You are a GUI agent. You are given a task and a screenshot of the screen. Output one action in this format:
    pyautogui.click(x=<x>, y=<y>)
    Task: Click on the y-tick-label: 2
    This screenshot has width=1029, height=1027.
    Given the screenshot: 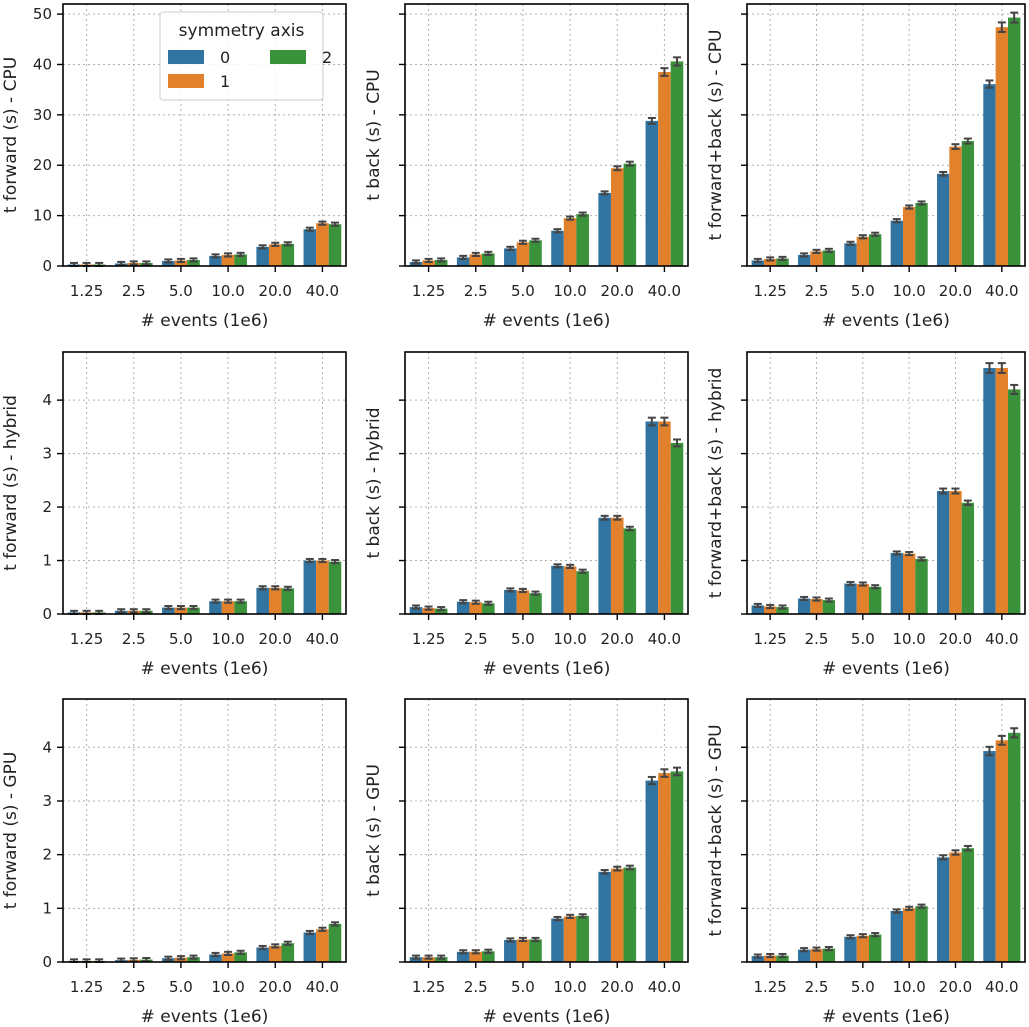 What is the action you would take?
    pyautogui.click(x=47, y=507)
    